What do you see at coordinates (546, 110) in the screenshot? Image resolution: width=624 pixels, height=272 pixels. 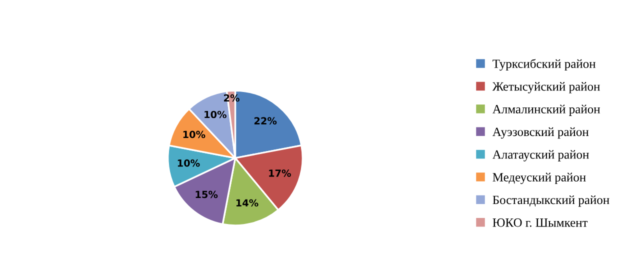 I see `legend-label: Алмалинский район` at bounding box center [546, 110].